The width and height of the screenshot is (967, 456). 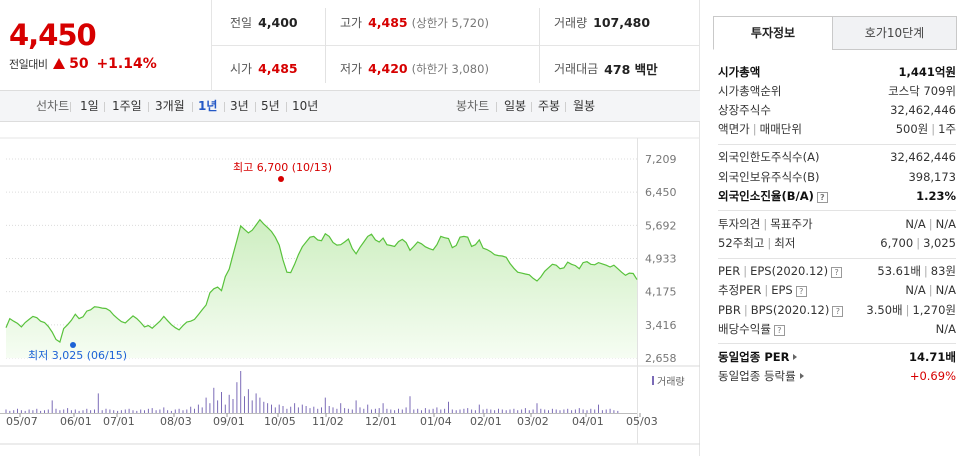 What do you see at coordinates (414, 68) in the screenshot?
I see `low-price: 저가 4,420 (하한가 3,080)` at bounding box center [414, 68].